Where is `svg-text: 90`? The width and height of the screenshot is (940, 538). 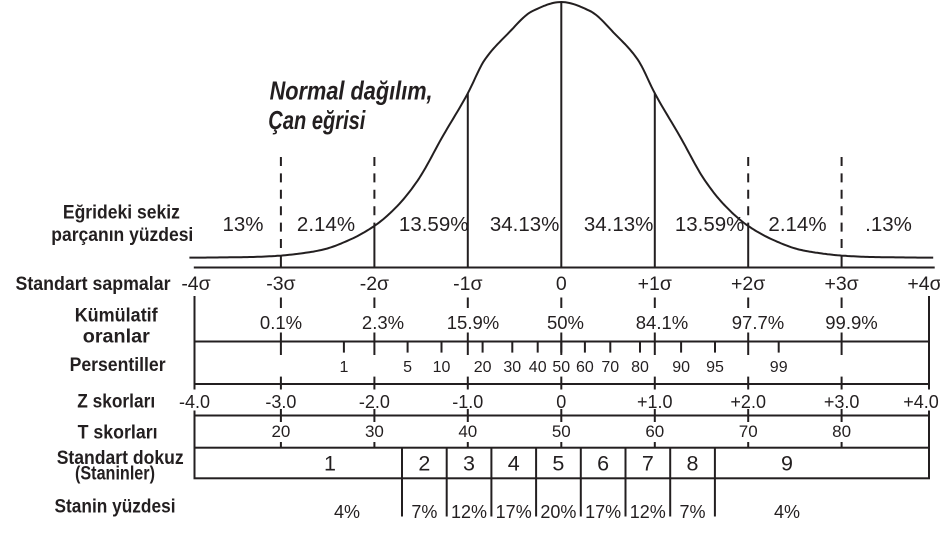 svg-text: 90 is located at coordinates (681, 367).